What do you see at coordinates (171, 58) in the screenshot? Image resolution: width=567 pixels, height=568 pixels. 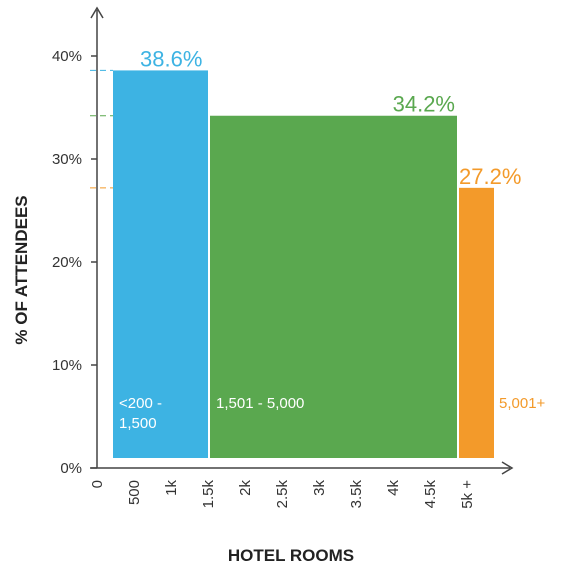 I see `bar-value-label: 38.6%` at bounding box center [171, 58].